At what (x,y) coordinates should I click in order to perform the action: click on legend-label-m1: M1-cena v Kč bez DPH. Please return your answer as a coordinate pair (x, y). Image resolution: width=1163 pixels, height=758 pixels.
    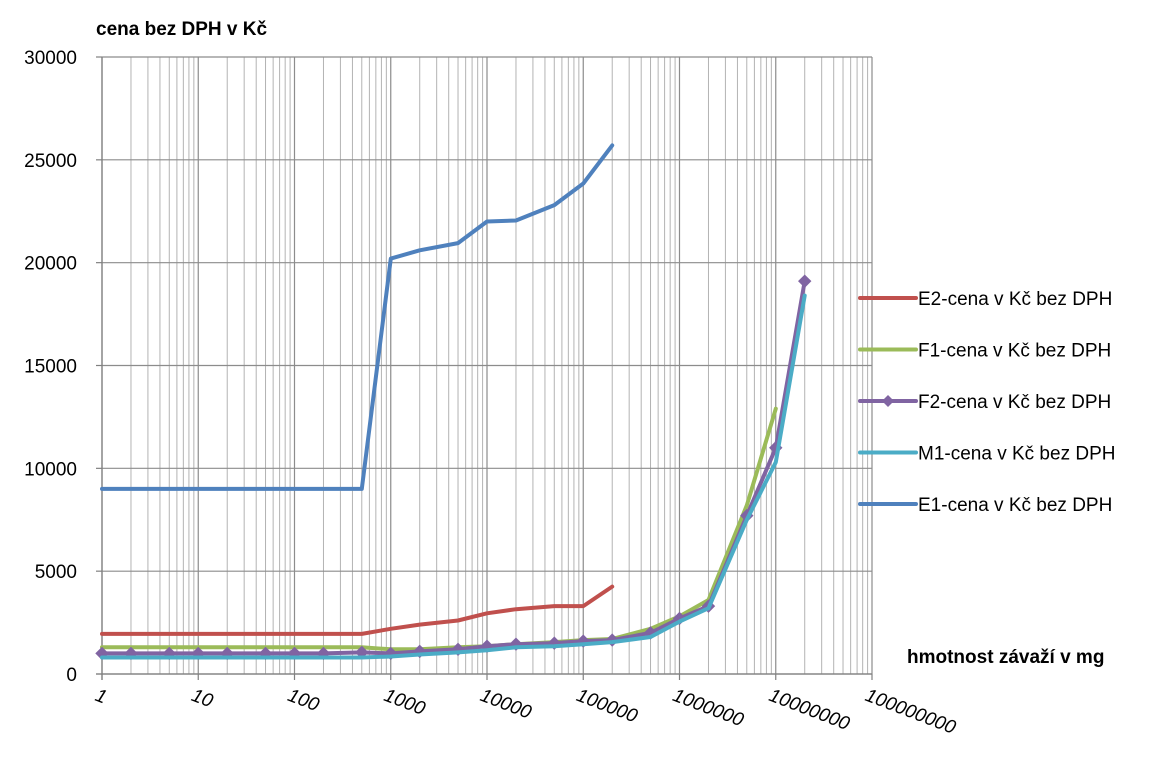
    Looking at the image, I should click on (1016, 454).